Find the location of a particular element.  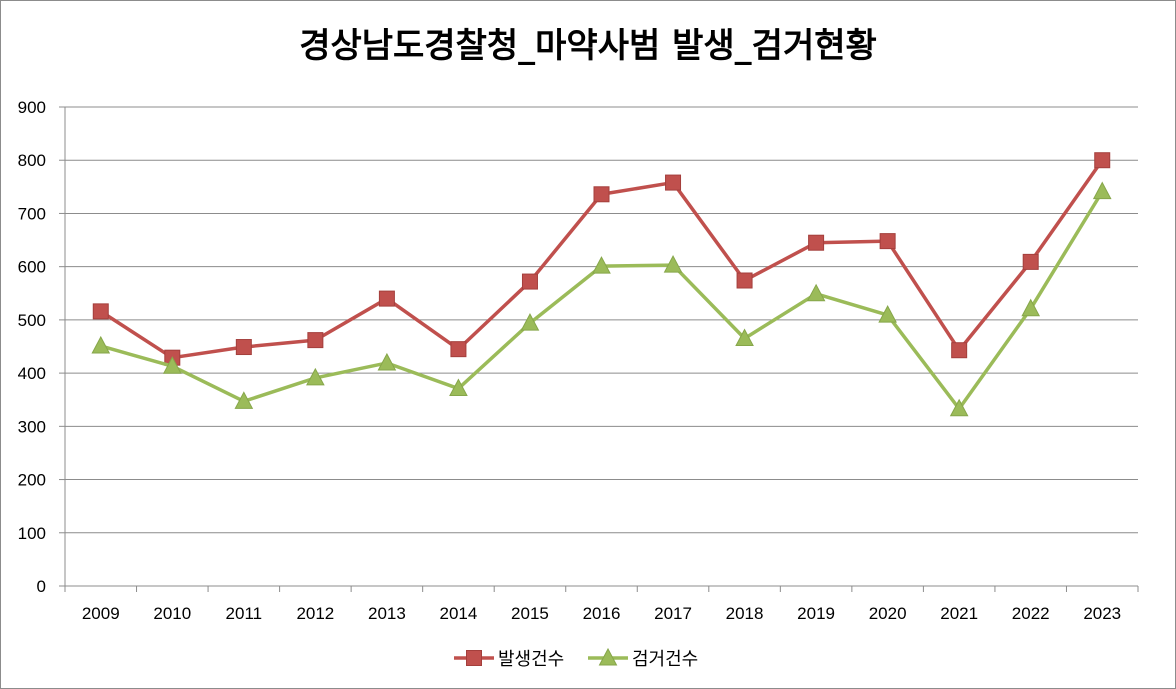

legend: 발생건수 검거건수 is located at coordinates (576, 658).